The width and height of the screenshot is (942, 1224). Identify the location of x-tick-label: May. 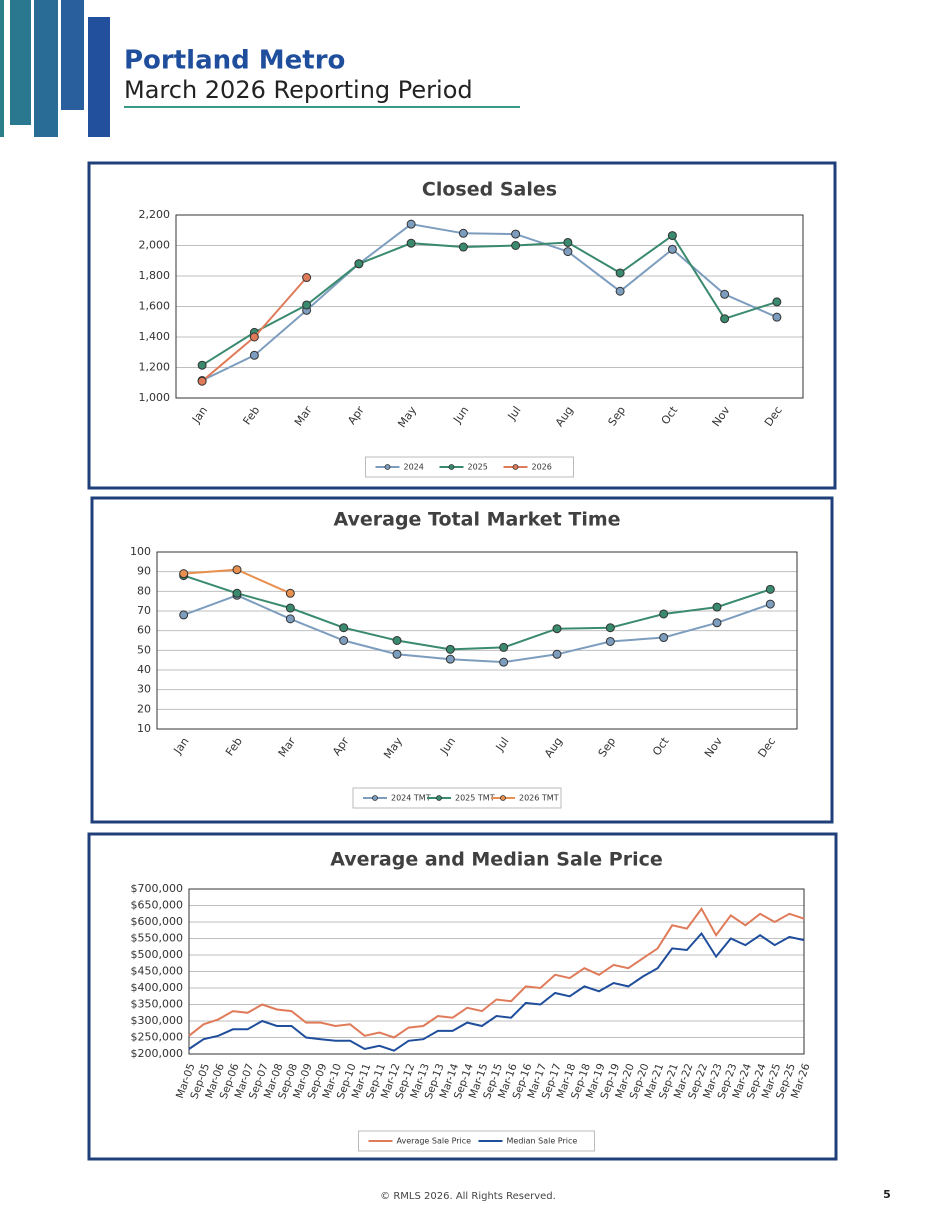
(393, 748).